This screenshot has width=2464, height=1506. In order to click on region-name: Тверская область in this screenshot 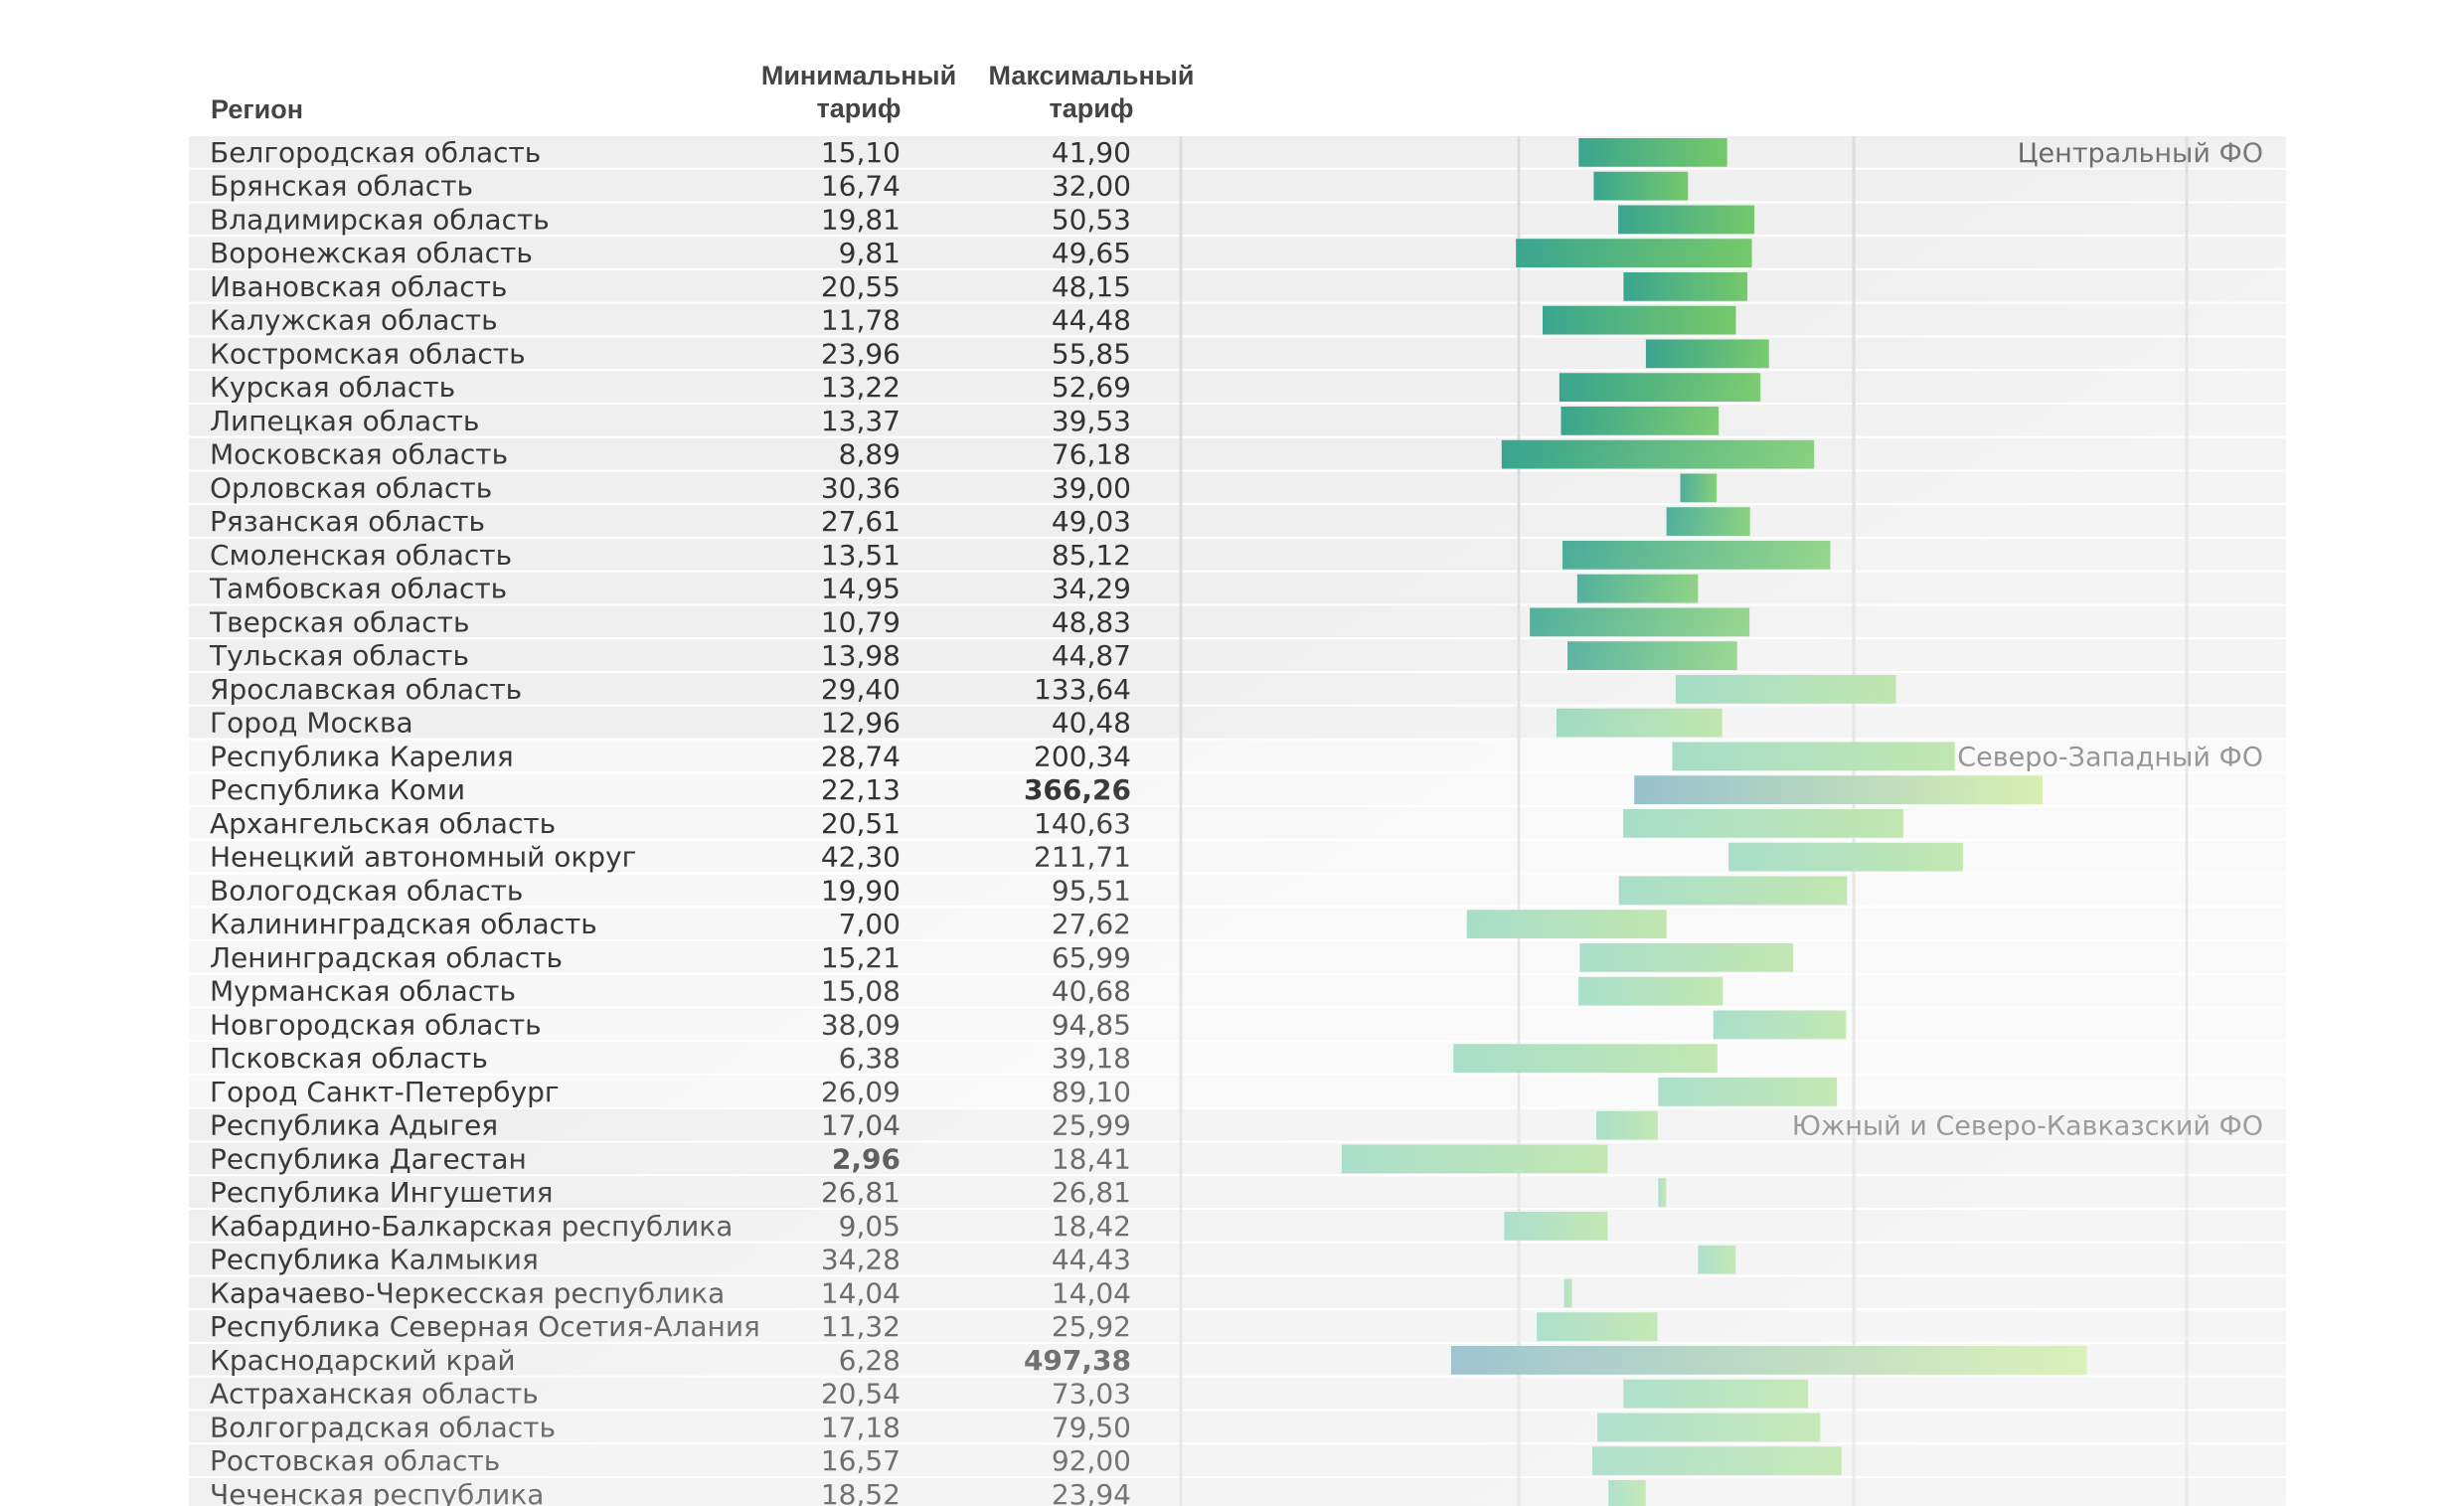, I will do `click(339, 621)`.